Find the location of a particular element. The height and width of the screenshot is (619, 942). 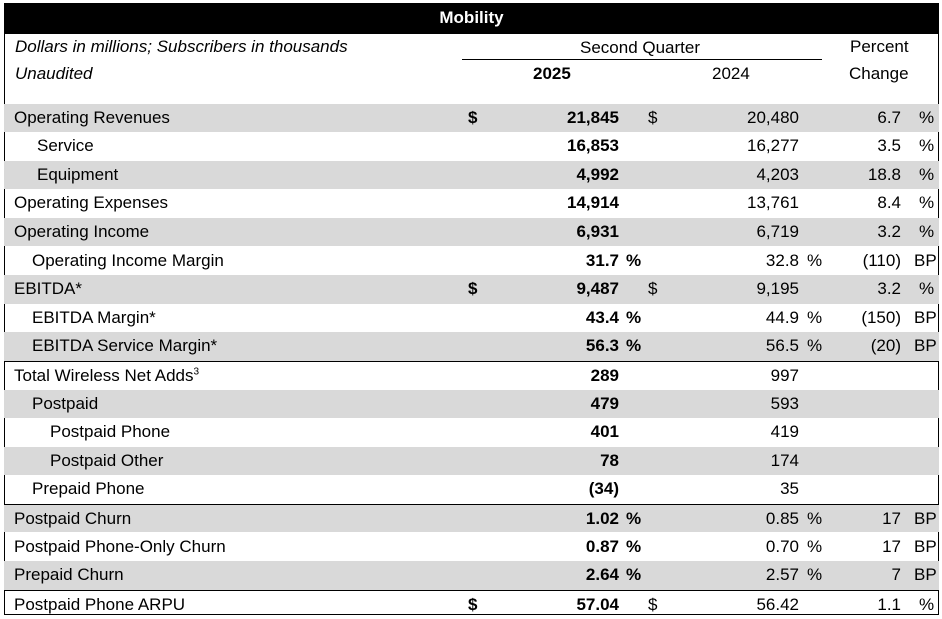

current-value: 14,914 is located at coordinates (593, 203).